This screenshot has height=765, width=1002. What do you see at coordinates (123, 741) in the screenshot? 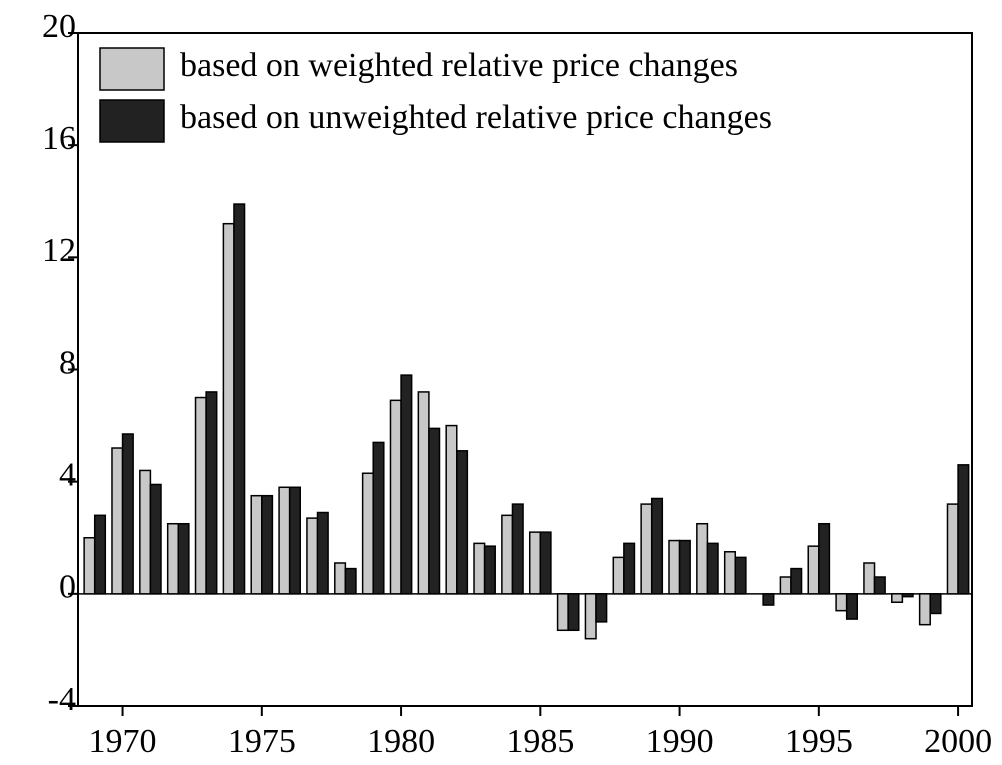
I see `x-tick-label: 1970` at bounding box center [123, 741].